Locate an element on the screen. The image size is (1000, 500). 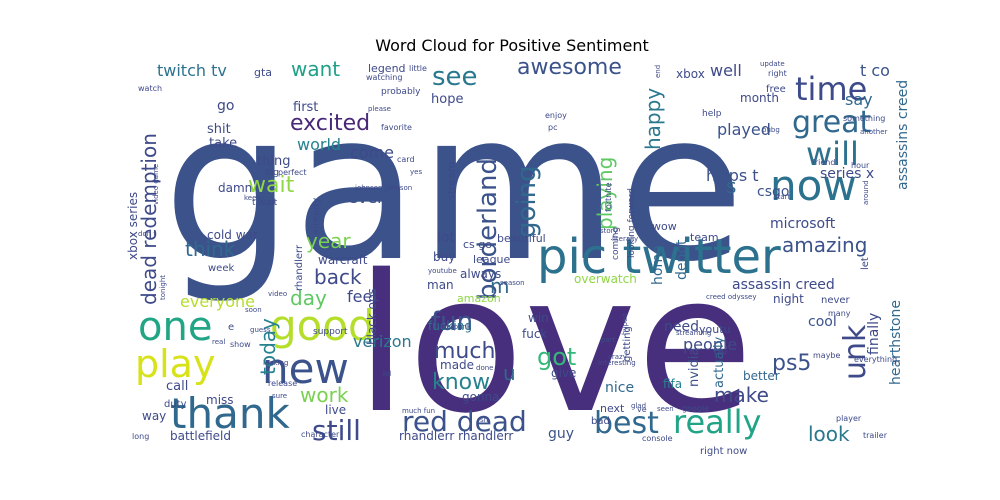
word-today: today is located at coordinates (268, 346).